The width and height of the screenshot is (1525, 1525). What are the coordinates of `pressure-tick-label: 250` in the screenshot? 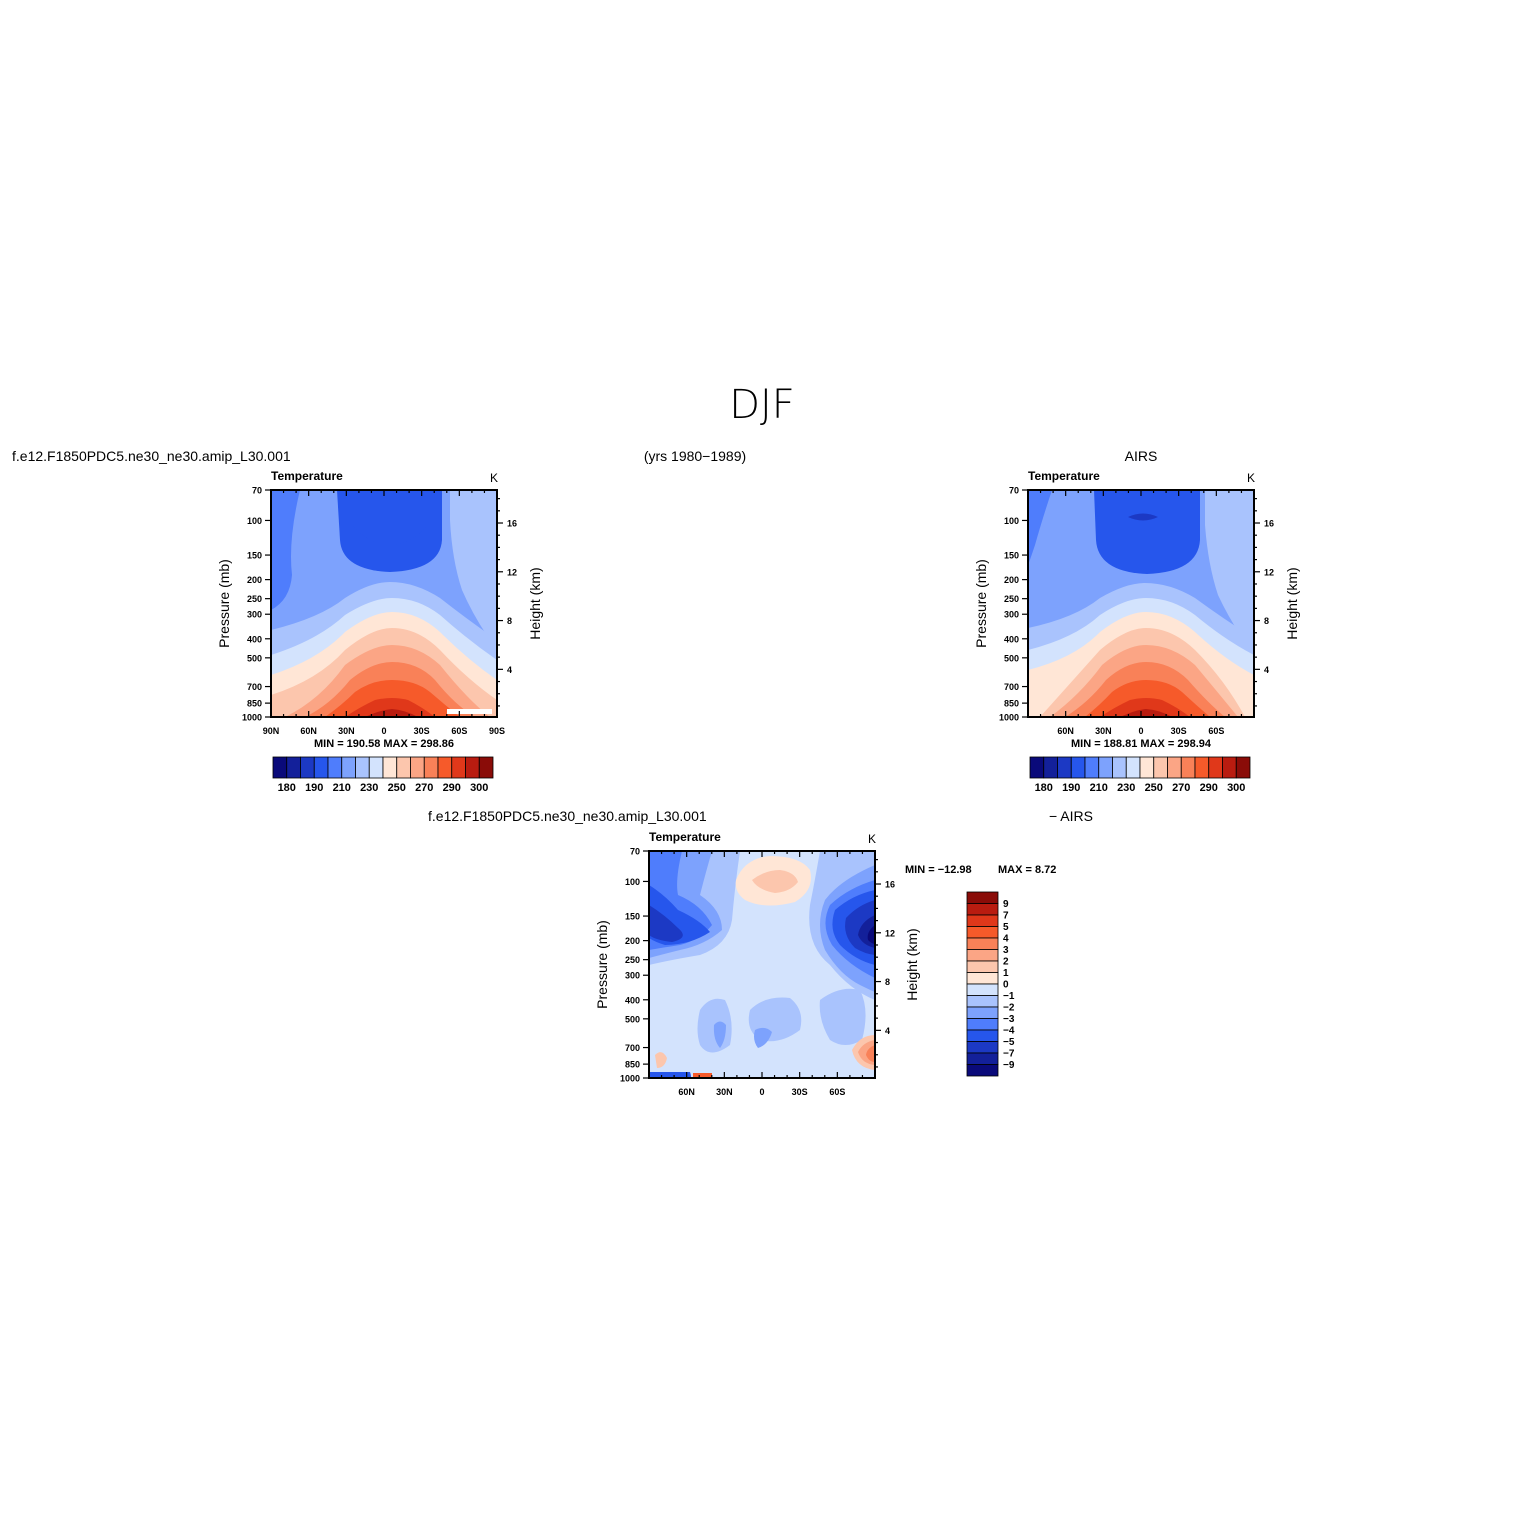 It's located at (254, 599).